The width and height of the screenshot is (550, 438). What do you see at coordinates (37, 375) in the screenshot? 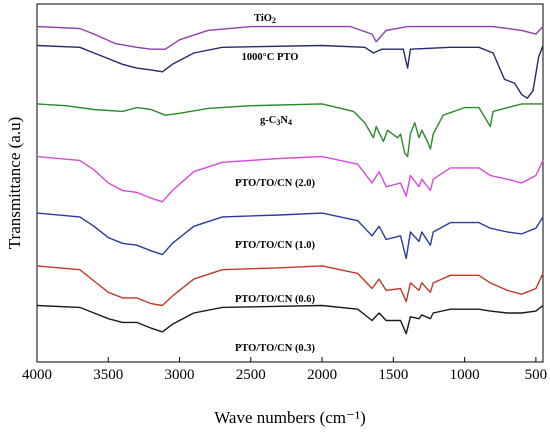
I see `x-tick-label-4000: 4000` at bounding box center [37, 375].